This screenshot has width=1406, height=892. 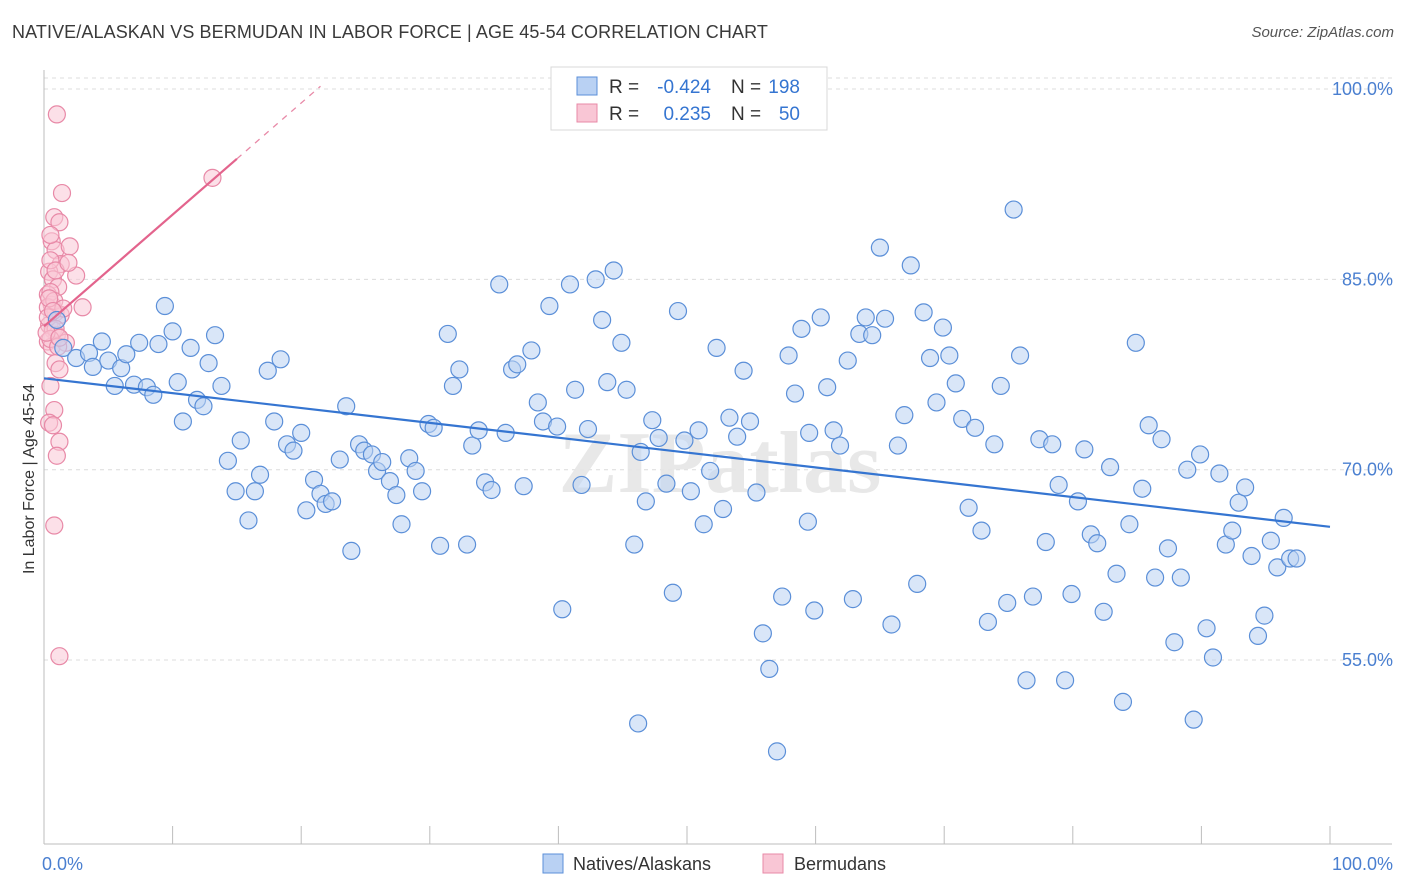 I want to click on y-axis-label: In Labor Force | Age 45-54, so click(x=29, y=479).